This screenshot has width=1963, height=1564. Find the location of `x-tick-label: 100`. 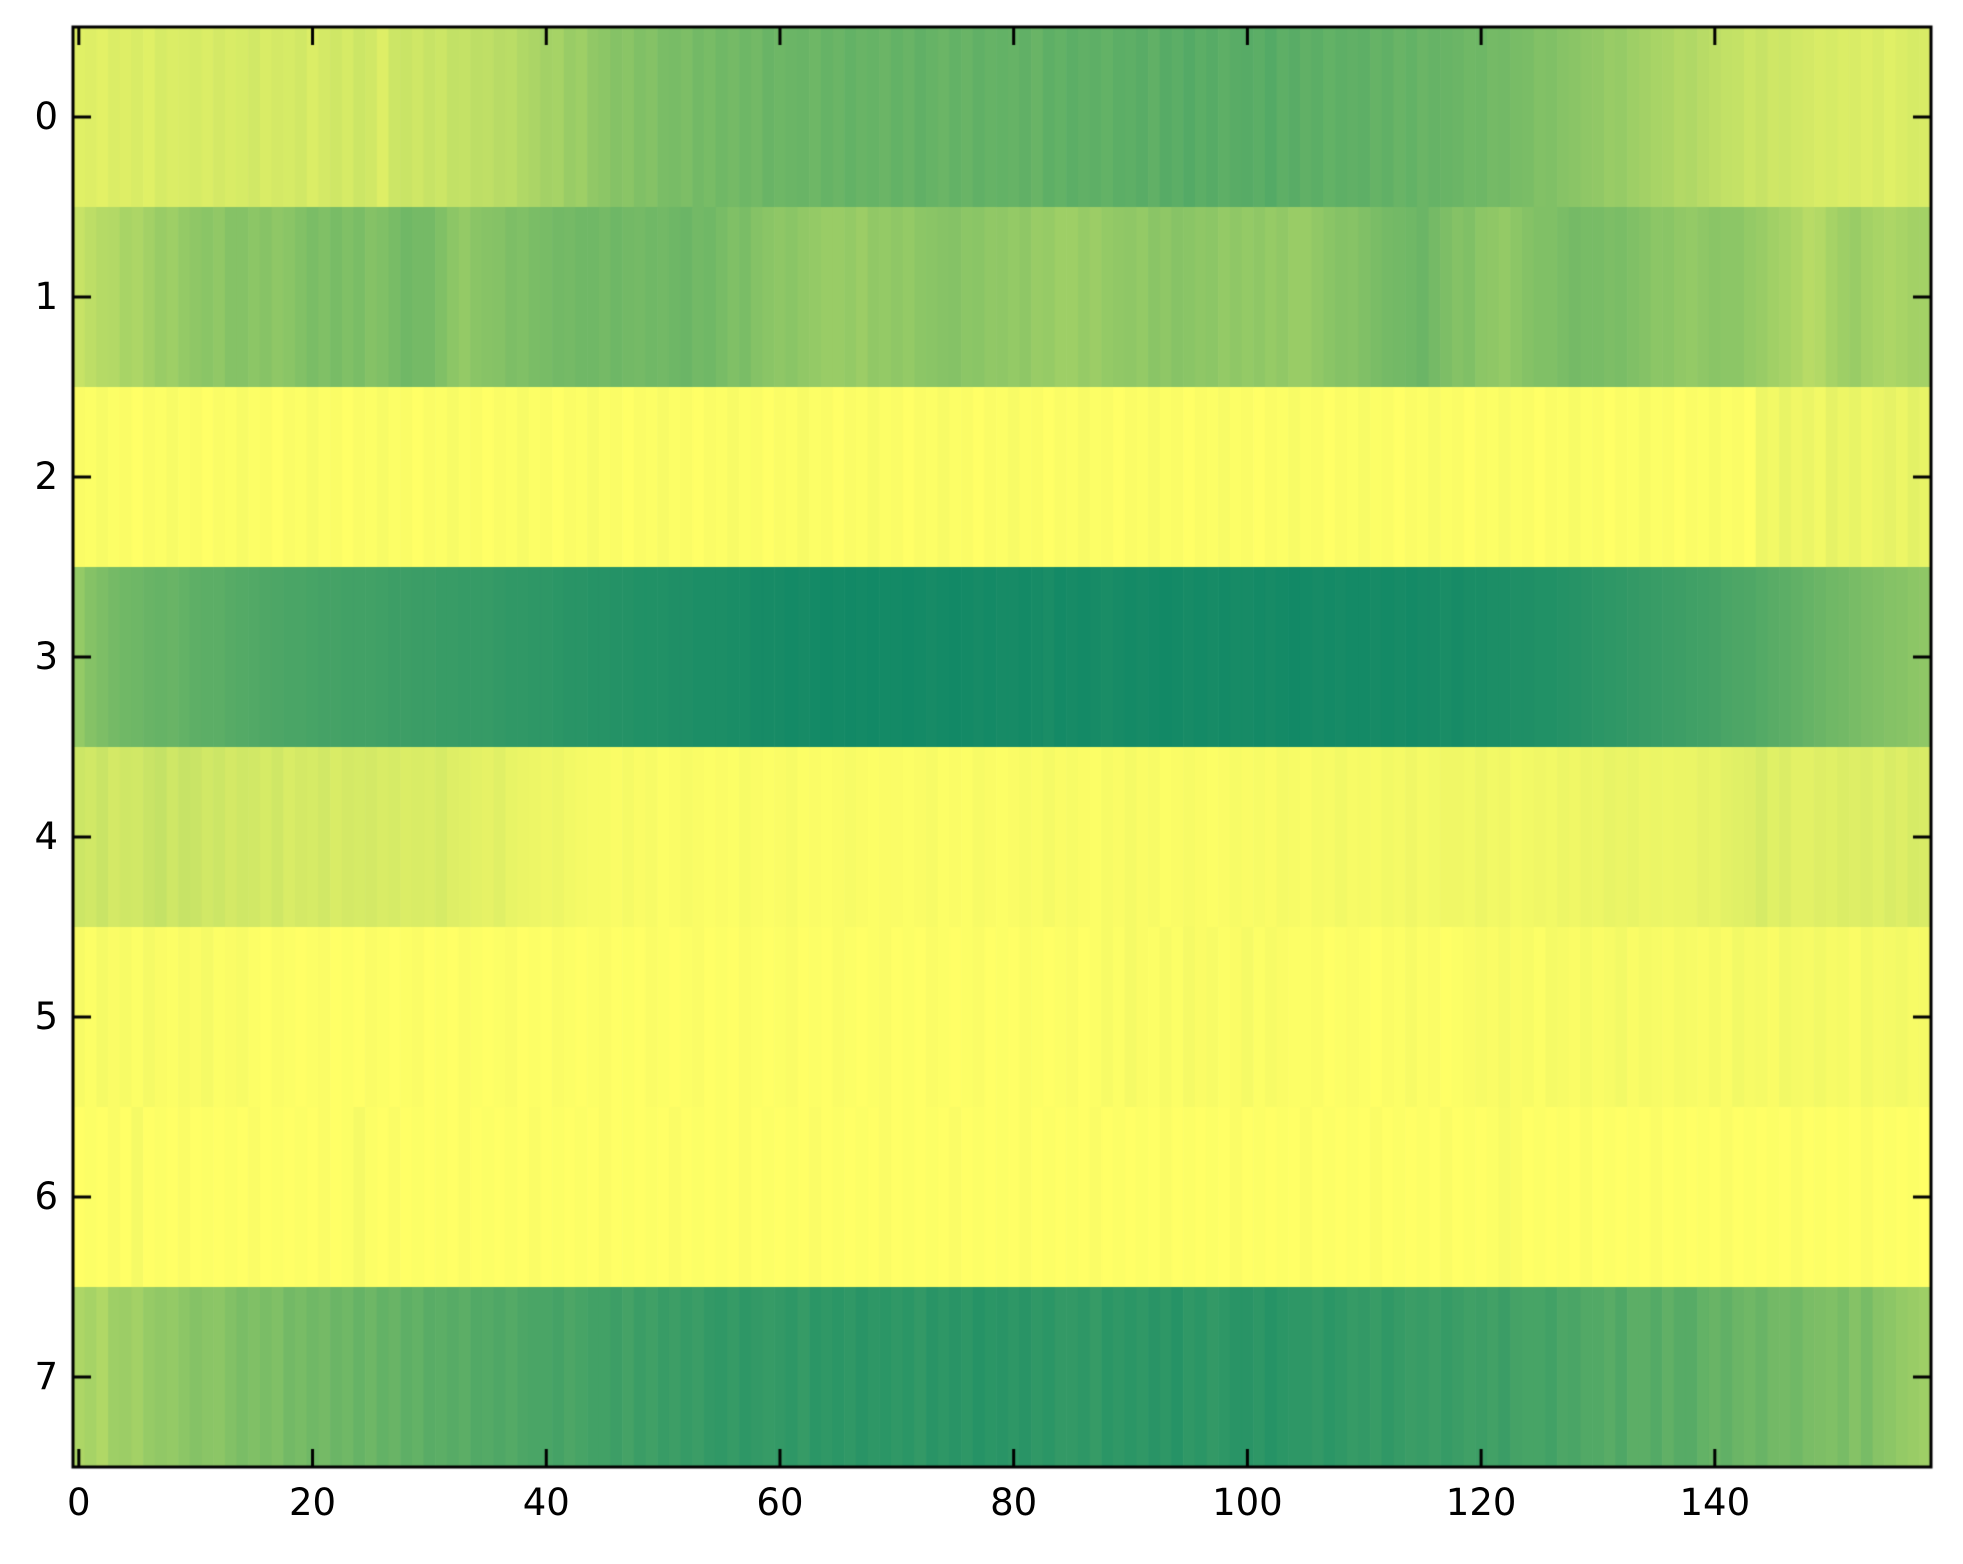

x-tick-label: 100 is located at coordinates (1247, 1502).